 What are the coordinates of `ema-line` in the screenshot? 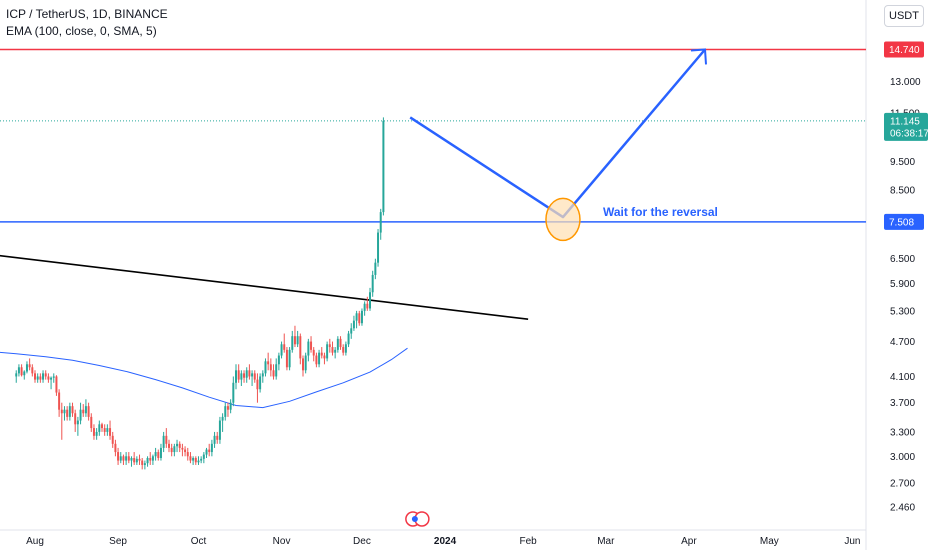 It's located at (204, 378).